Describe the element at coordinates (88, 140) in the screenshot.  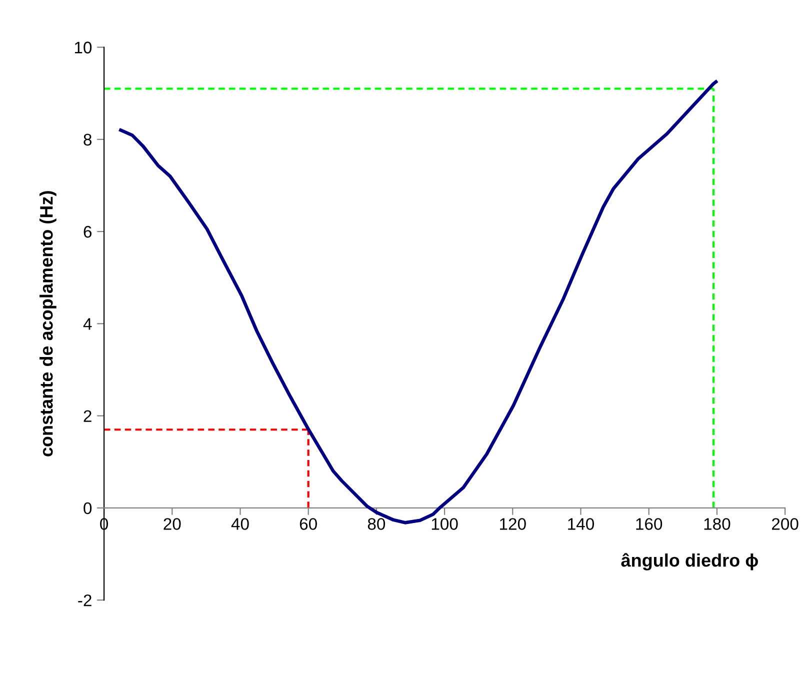
I see `y-tick-label: 8` at that location.